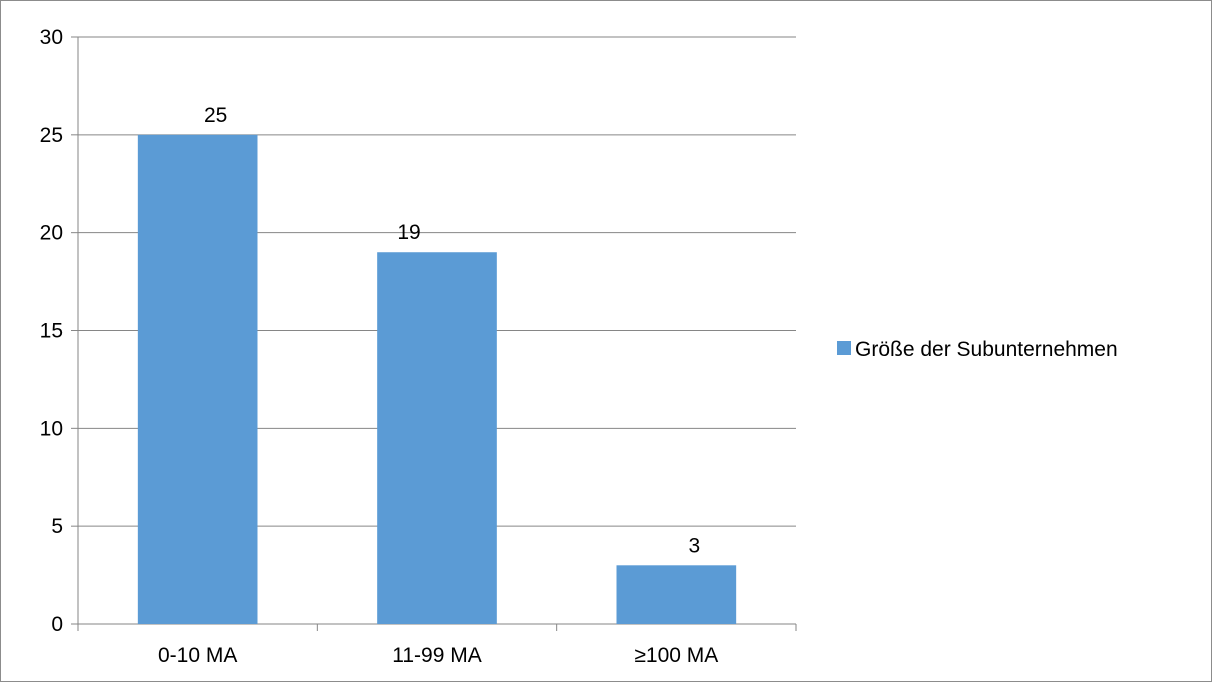 The image size is (1212, 683). What do you see at coordinates (844, 348) in the screenshot?
I see `legend-swatch` at bounding box center [844, 348].